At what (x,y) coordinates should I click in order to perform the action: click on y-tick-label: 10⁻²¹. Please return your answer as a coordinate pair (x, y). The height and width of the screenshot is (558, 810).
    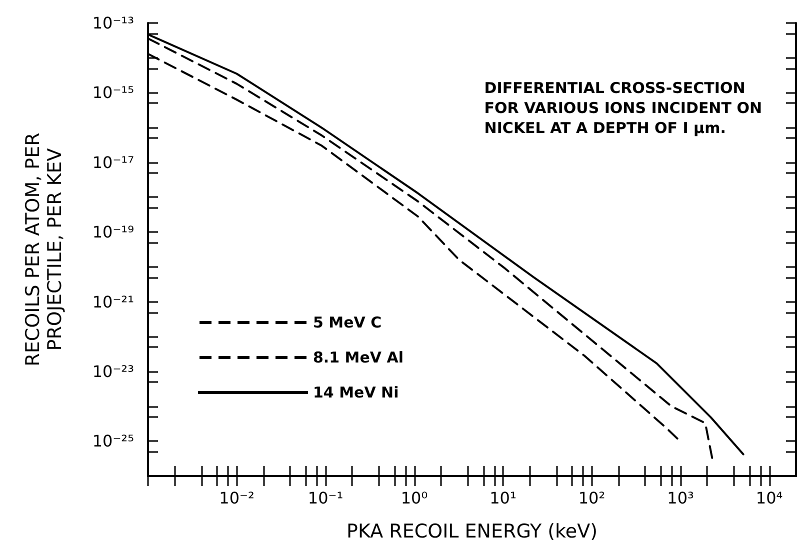
    Looking at the image, I should click on (113, 302).